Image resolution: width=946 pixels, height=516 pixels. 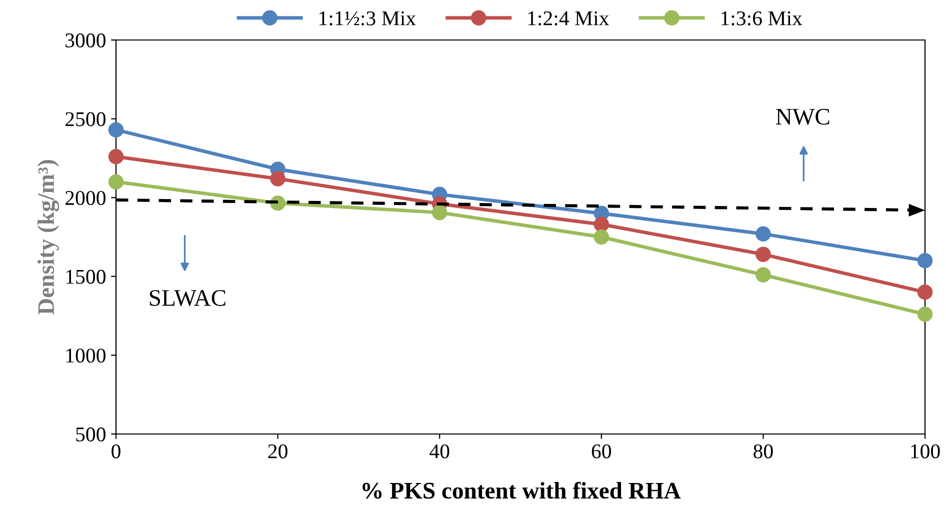 I want to click on legend-label: 1:3:6 Mix, so click(x=762, y=18).